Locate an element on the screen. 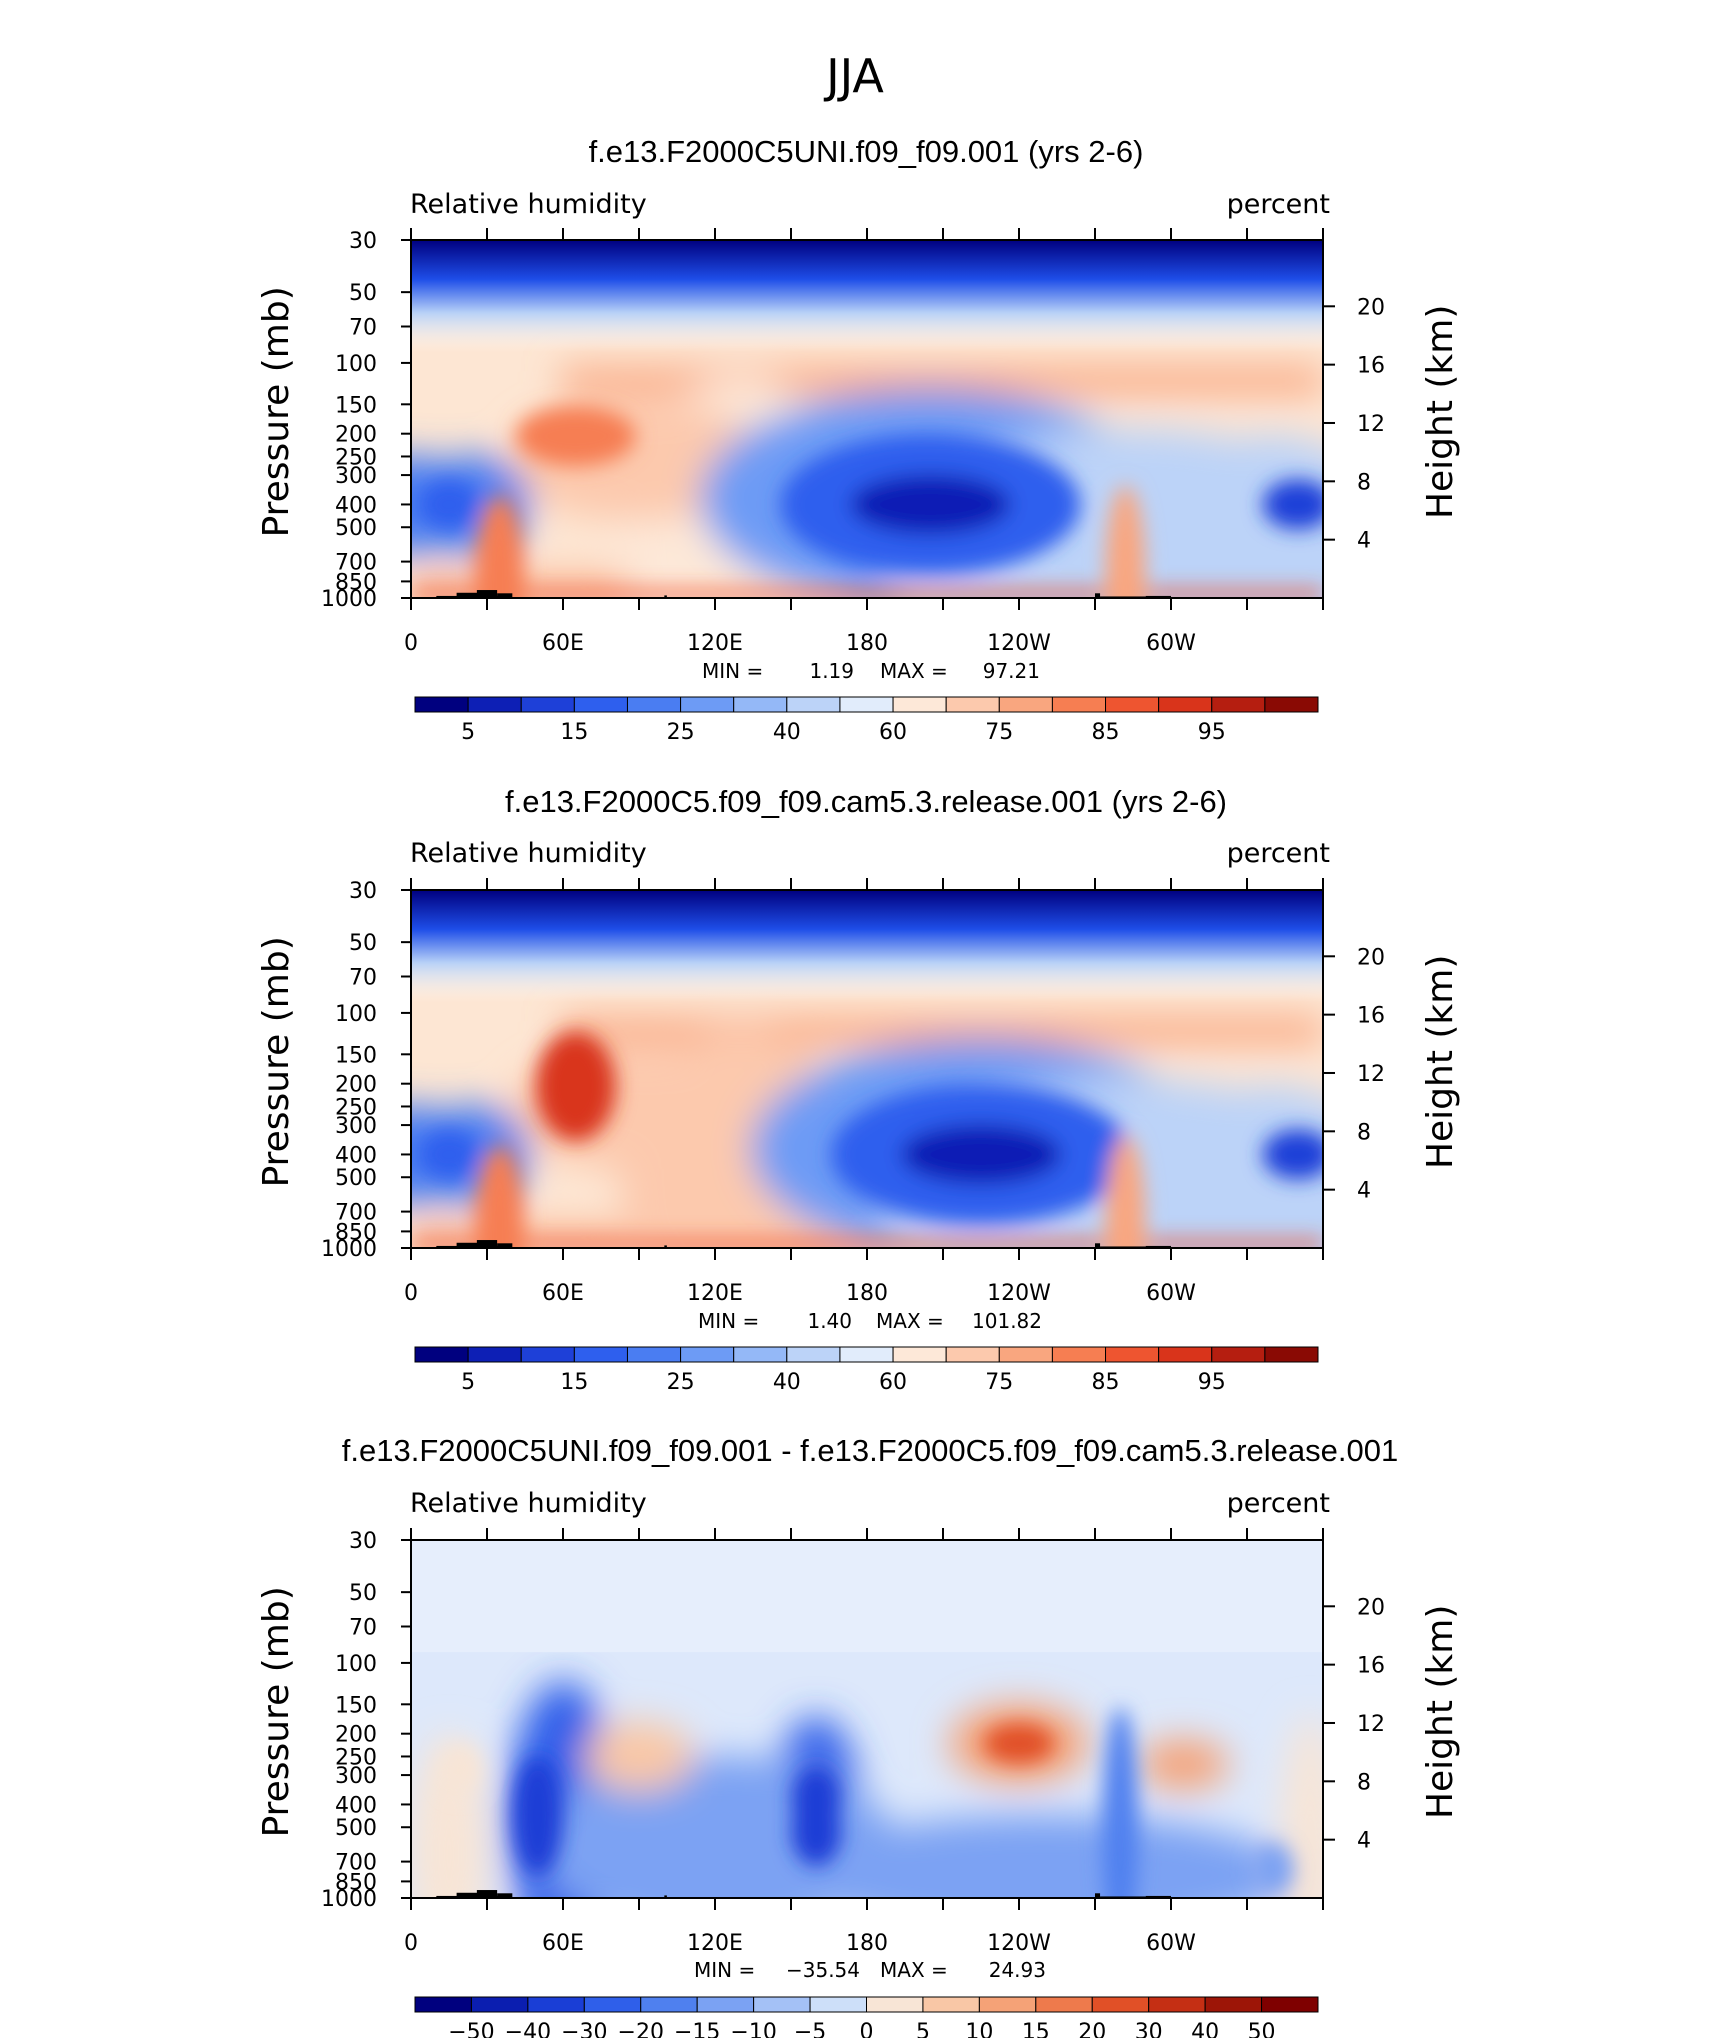  colorbar-label: 25 is located at coordinates (681, 1382).